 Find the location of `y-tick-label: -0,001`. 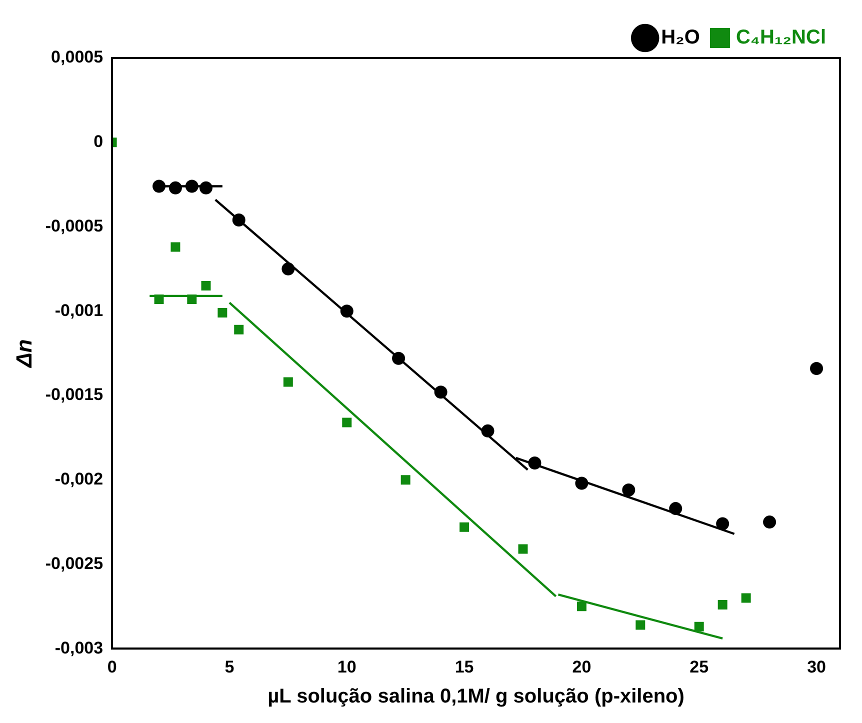

y-tick-label: -0,001 is located at coordinates (79, 310).